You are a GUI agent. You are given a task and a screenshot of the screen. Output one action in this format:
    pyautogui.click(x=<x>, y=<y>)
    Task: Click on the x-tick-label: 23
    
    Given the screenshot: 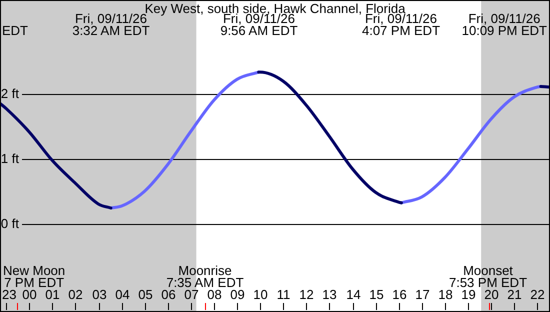 What is the action you would take?
    pyautogui.click(x=9, y=294)
    